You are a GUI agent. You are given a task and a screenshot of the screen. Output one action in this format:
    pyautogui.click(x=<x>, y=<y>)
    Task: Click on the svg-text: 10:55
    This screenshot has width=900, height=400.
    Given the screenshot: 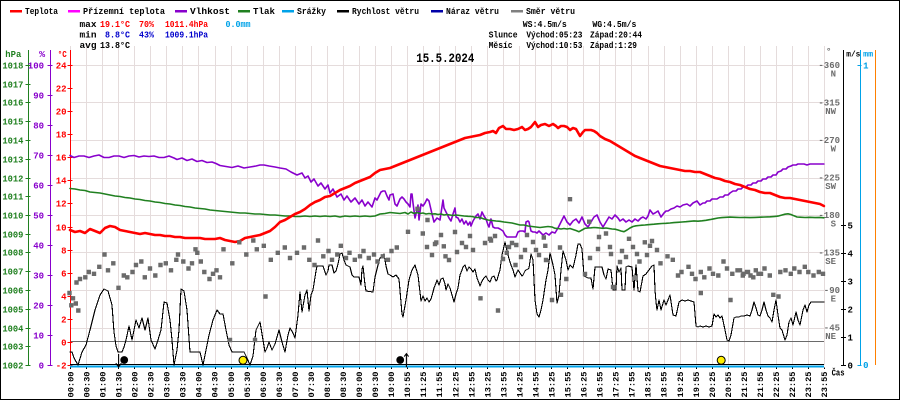 What is the action you would take?
    pyautogui.click(x=408, y=385)
    